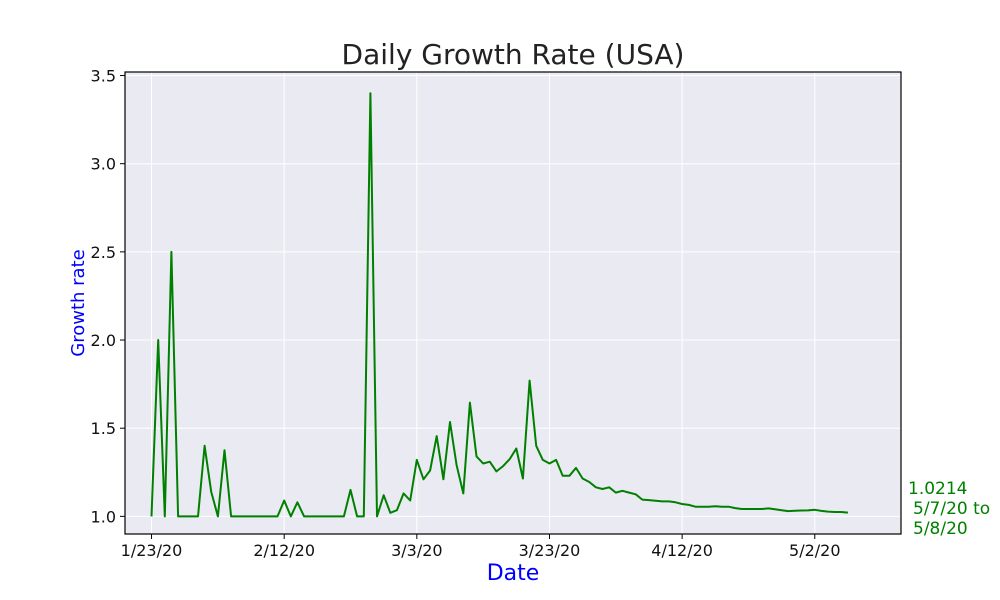  Describe the element at coordinates (815, 550) in the screenshot. I see `x-tick-label: 5/2/20` at that location.